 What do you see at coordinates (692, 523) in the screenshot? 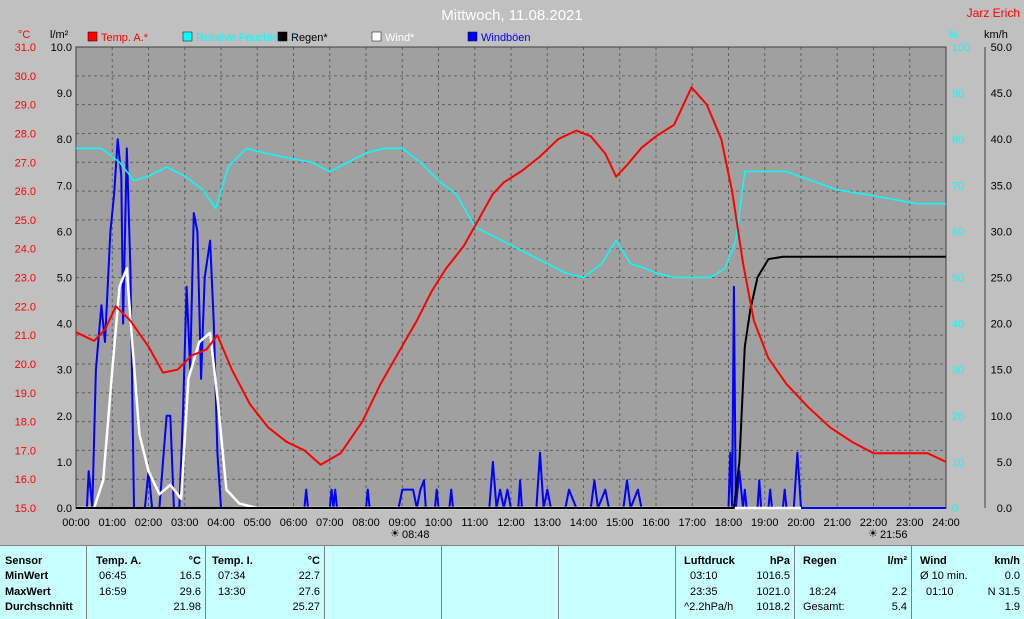
I see `x-tick-label: 17:00` at bounding box center [692, 523].